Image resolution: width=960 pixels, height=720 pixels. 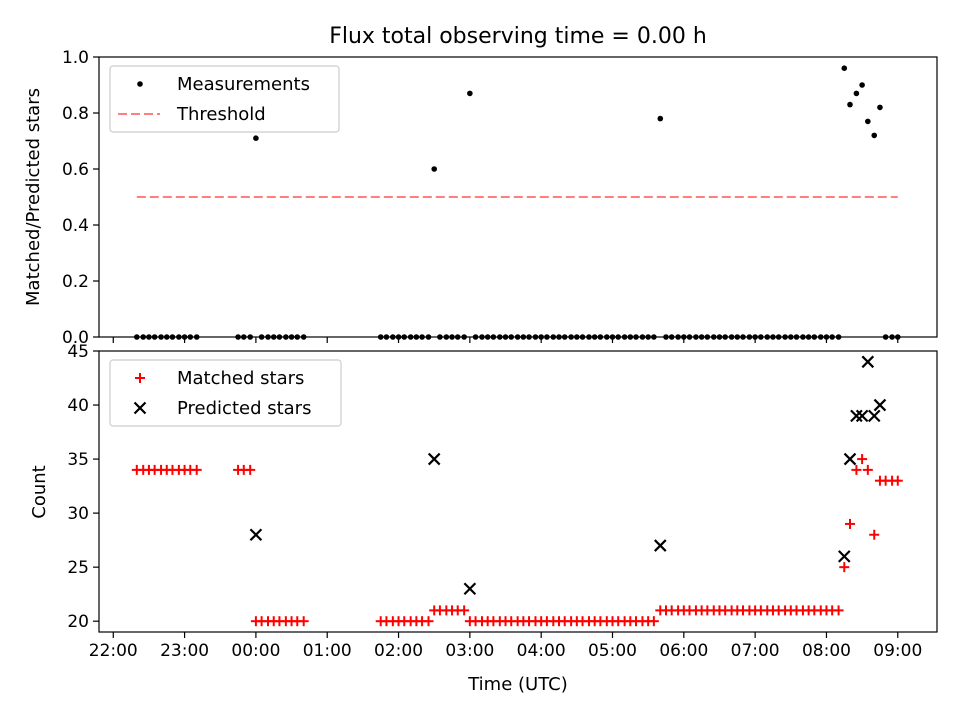 What do you see at coordinates (75, 58) in the screenshot?
I see `y-tick-label: 1.0` at bounding box center [75, 58].